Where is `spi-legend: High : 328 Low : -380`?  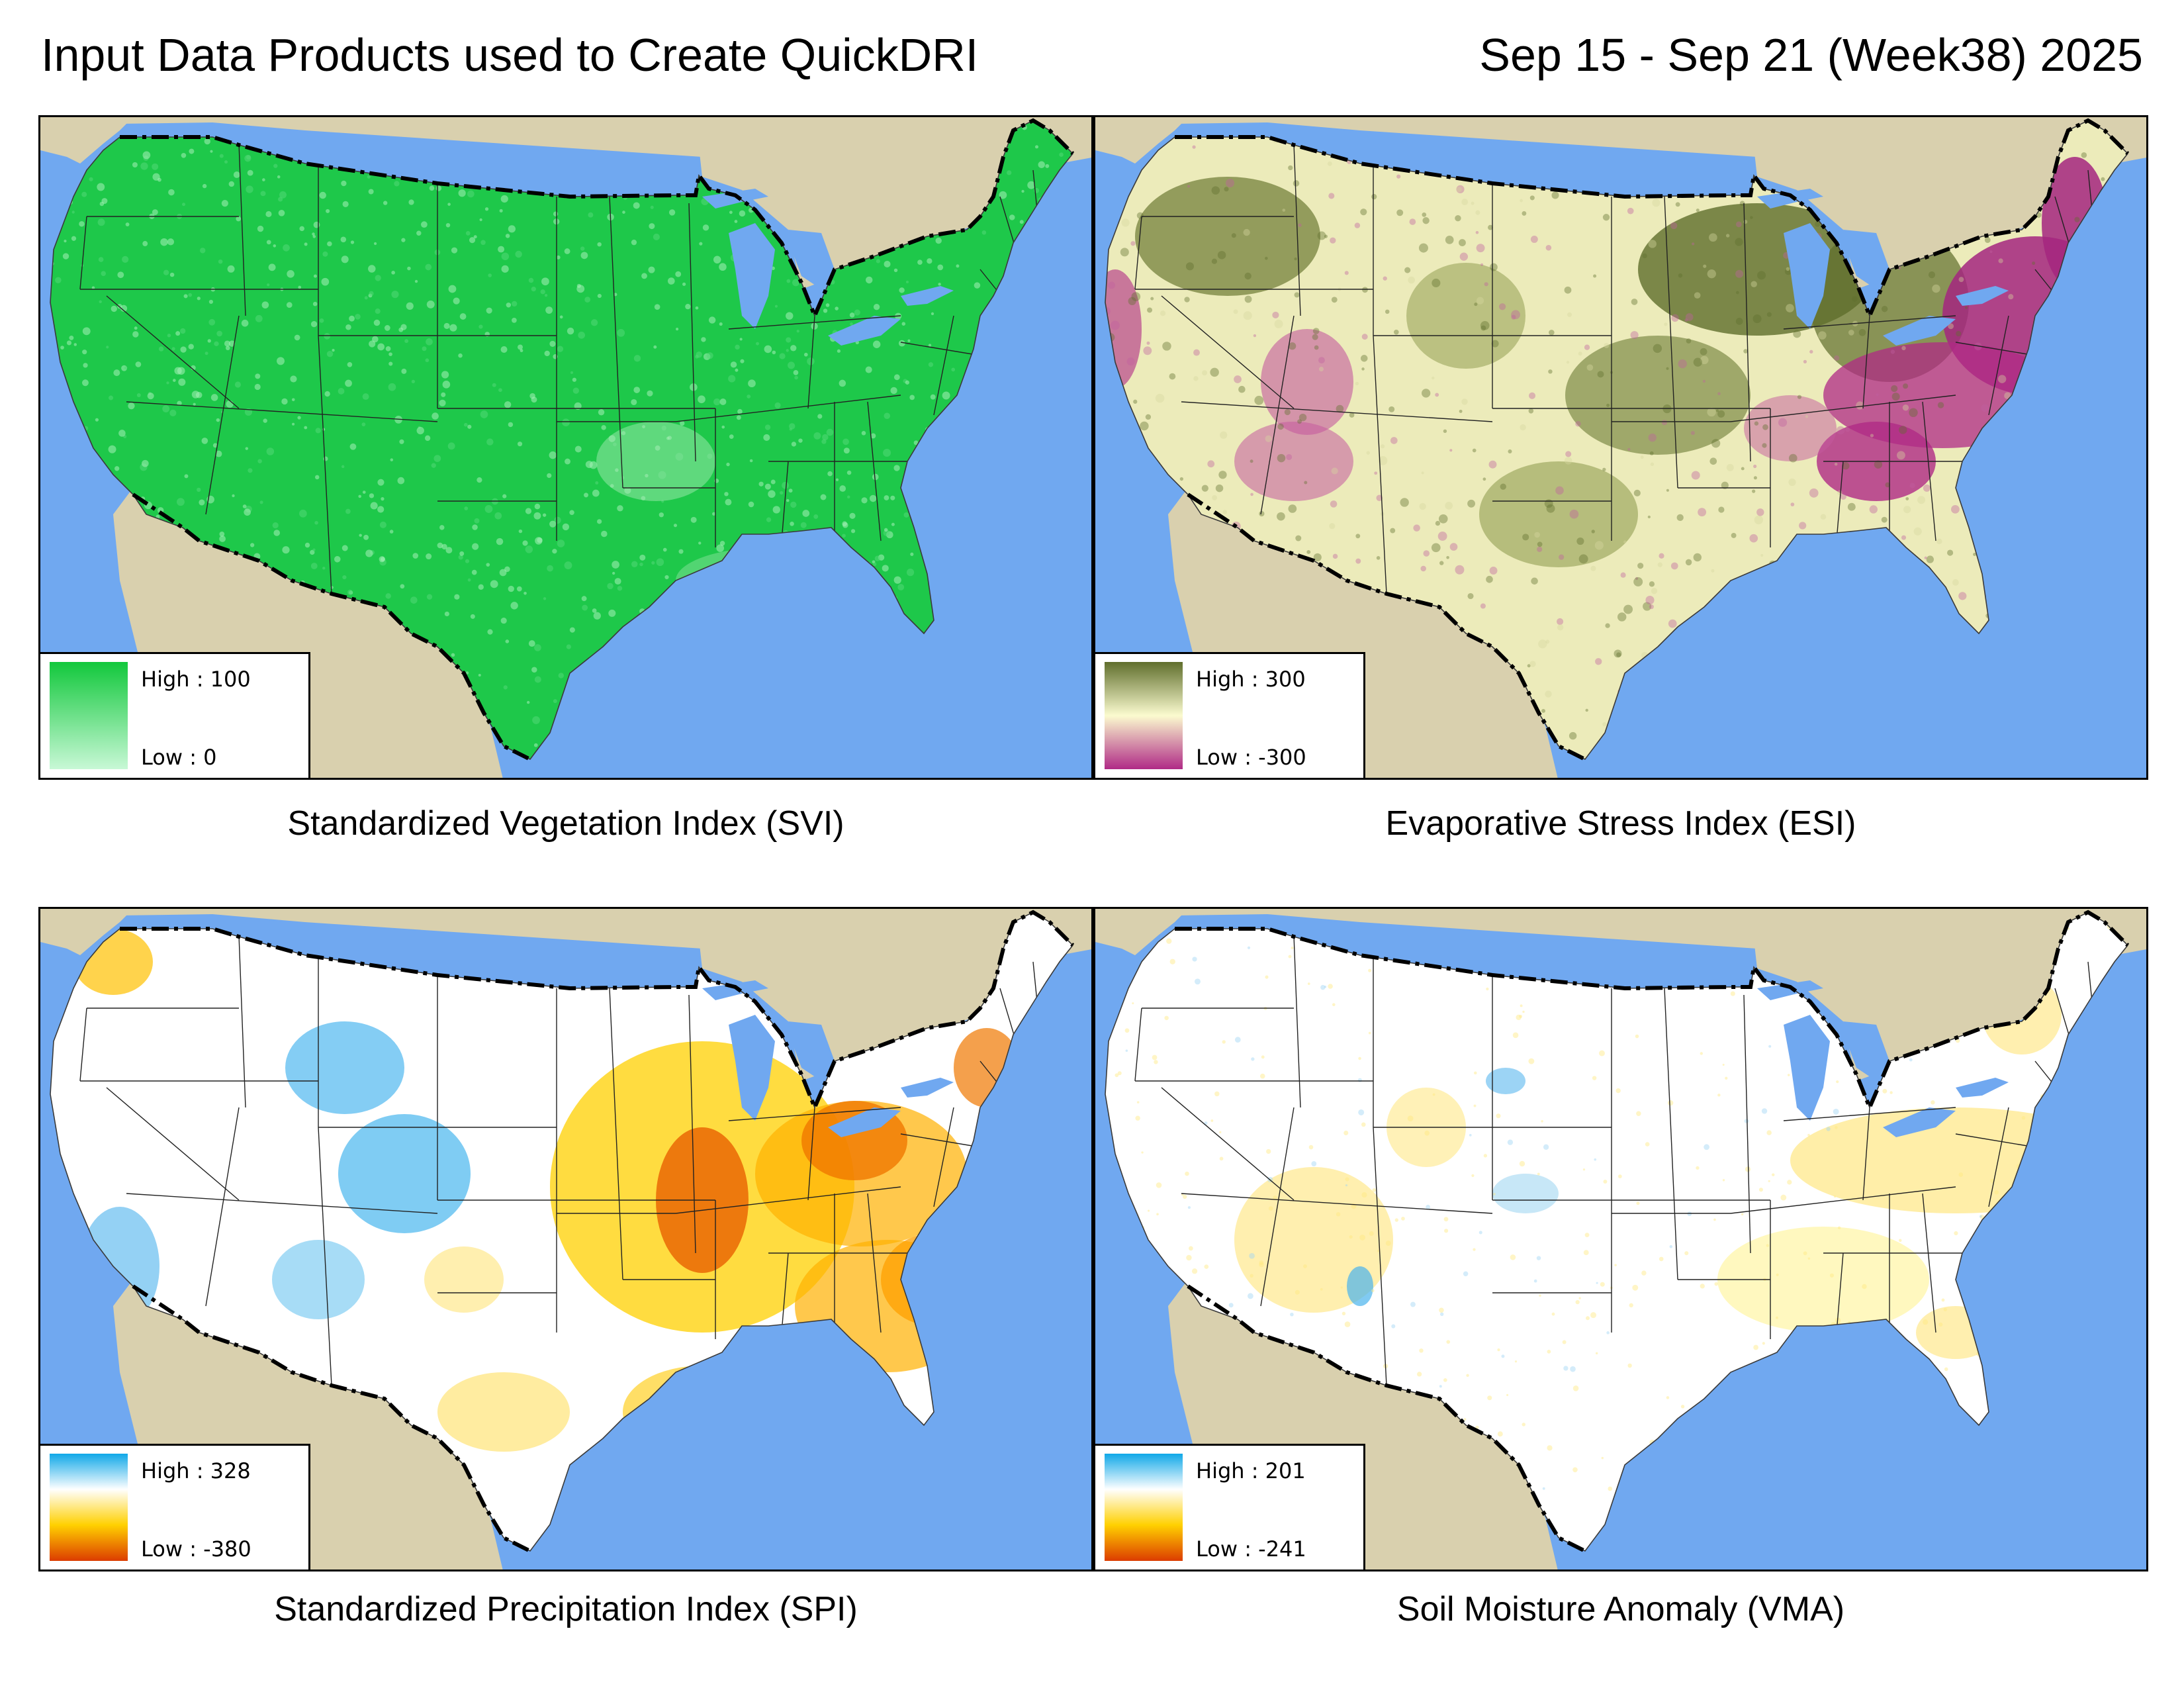
spi-legend: High : 328 Low : -380 is located at coordinates (175, 1507).